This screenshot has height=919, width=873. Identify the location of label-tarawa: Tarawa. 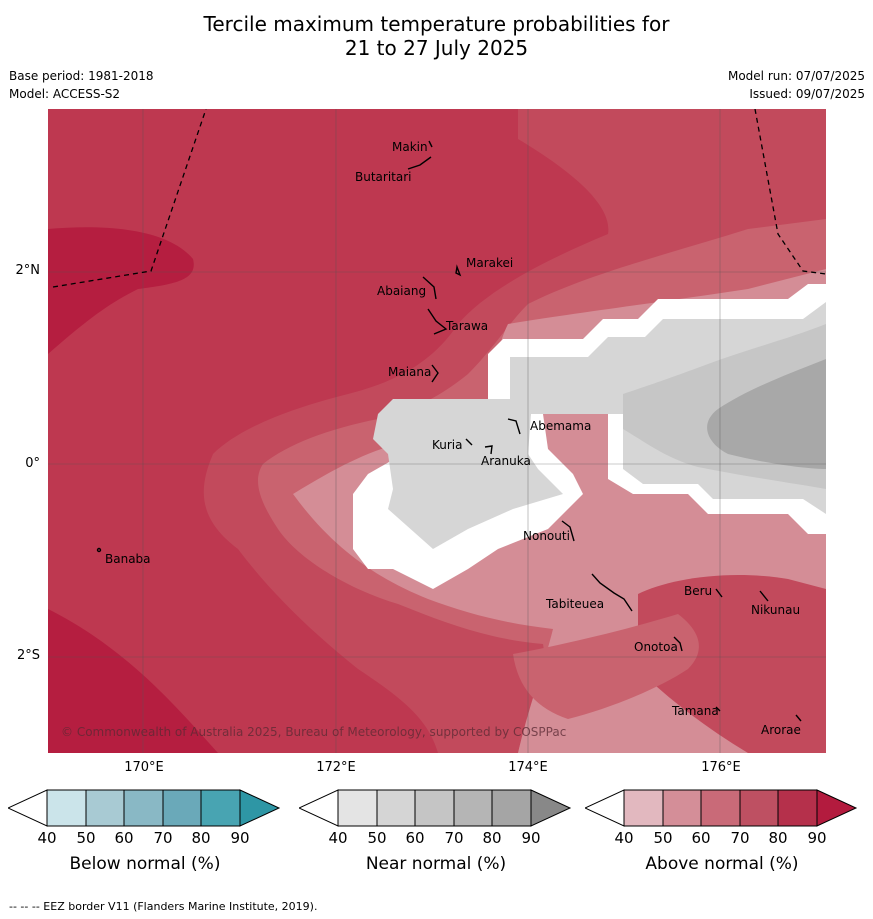
(466, 326).